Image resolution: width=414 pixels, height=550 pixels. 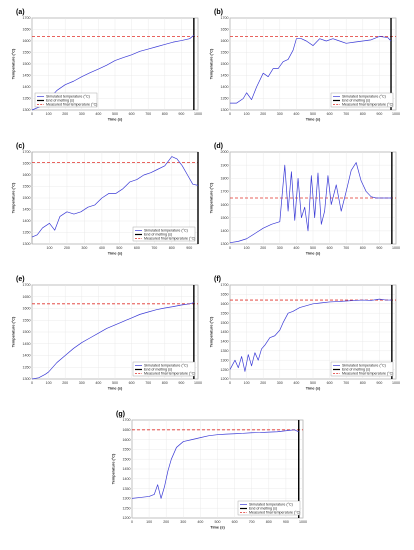 What do you see at coordinates (225, 370) in the screenshot?
I see `y-tick-label: 1250` at bounding box center [225, 370].